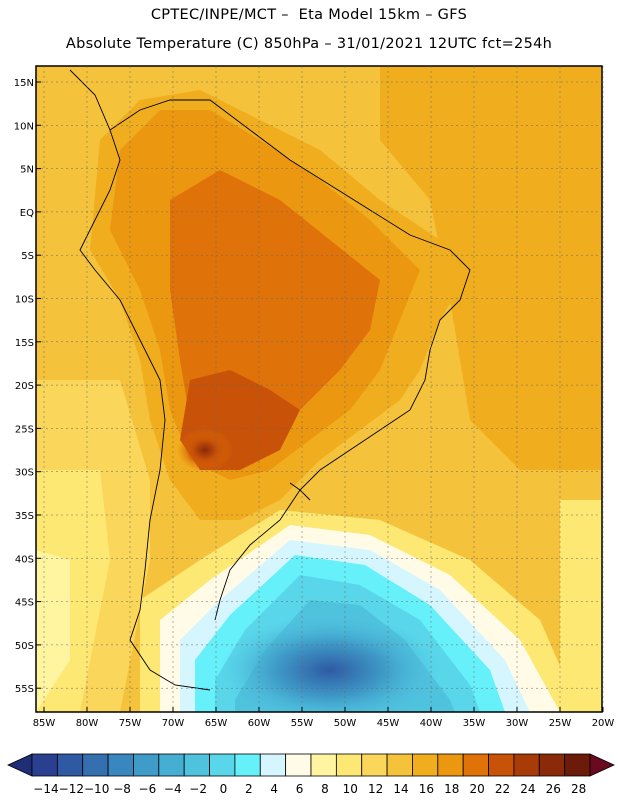 This screenshot has width=618, height=800. Describe the element at coordinates (24, 343) in the screenshot. I see `lat-label: 15S` at that location.